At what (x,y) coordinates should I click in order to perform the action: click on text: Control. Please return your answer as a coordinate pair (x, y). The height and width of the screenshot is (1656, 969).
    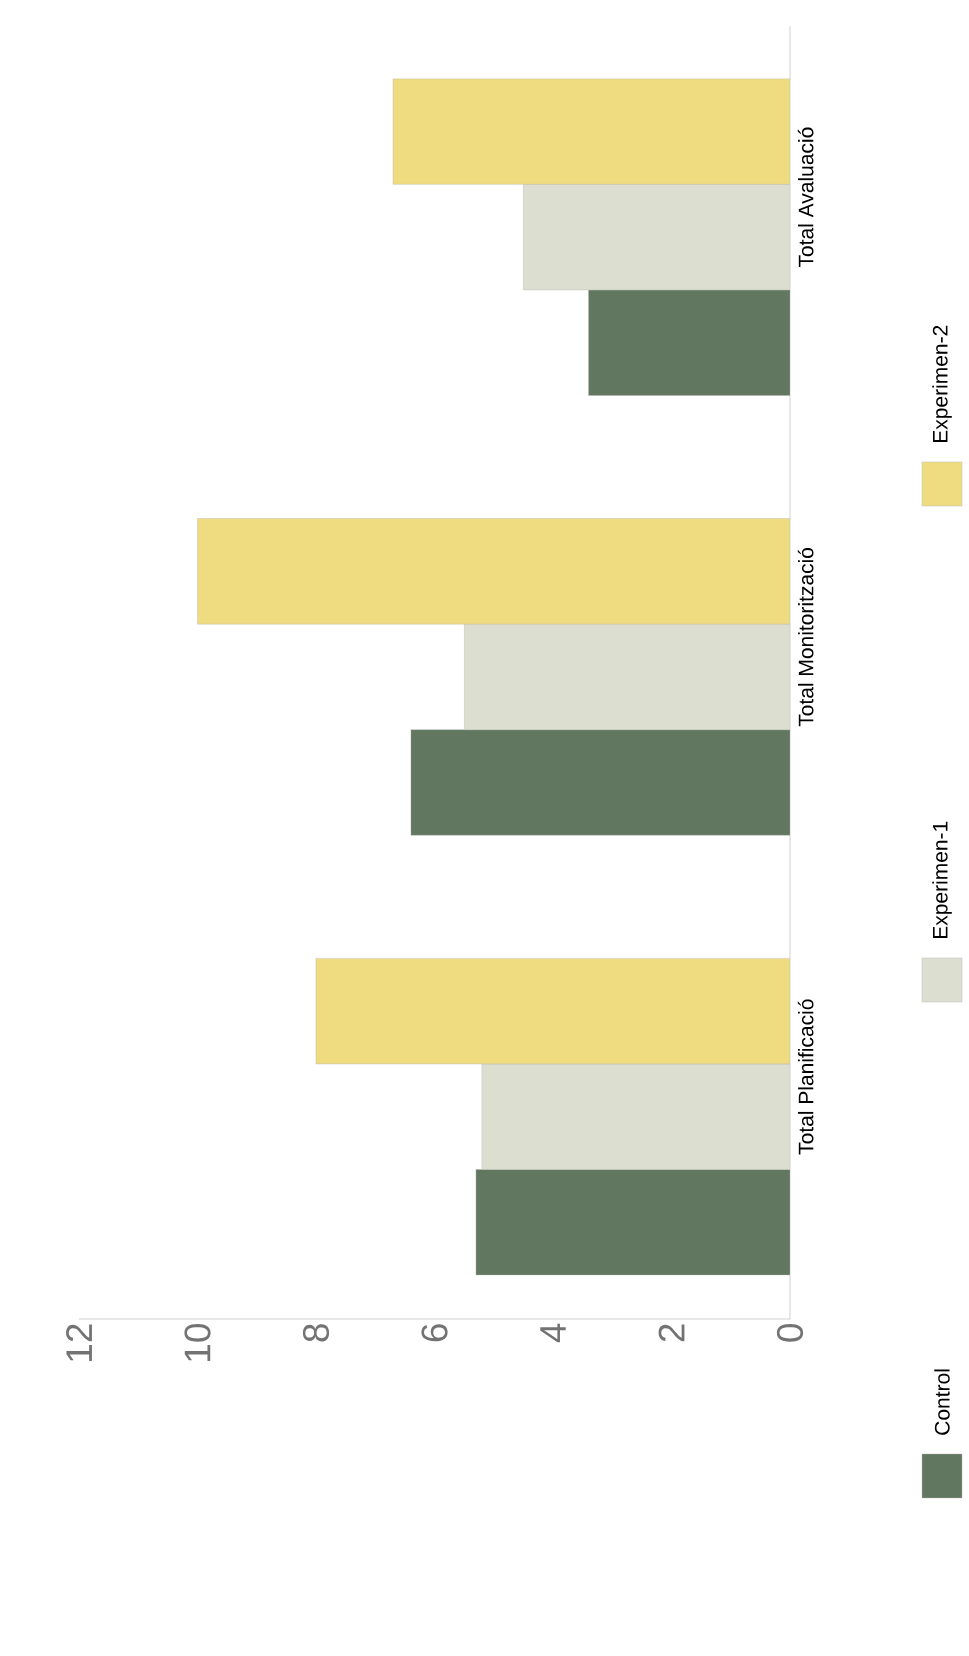
    Looking at the image, I should click on (942, 1402).